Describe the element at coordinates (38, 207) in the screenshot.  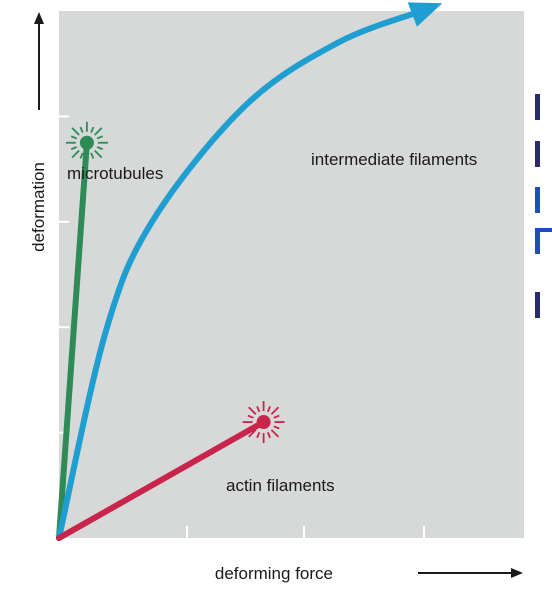
I see `y-axis-label: deformation` at that location.